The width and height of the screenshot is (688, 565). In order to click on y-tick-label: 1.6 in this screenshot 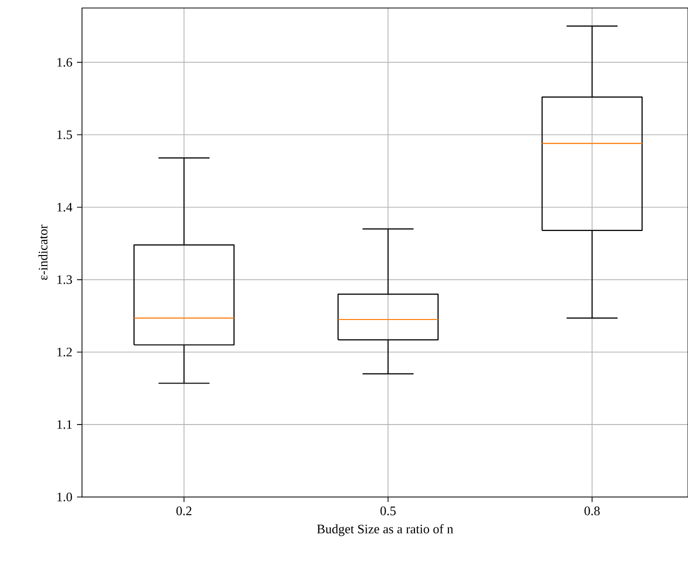, I will do `click(64, 62)`.